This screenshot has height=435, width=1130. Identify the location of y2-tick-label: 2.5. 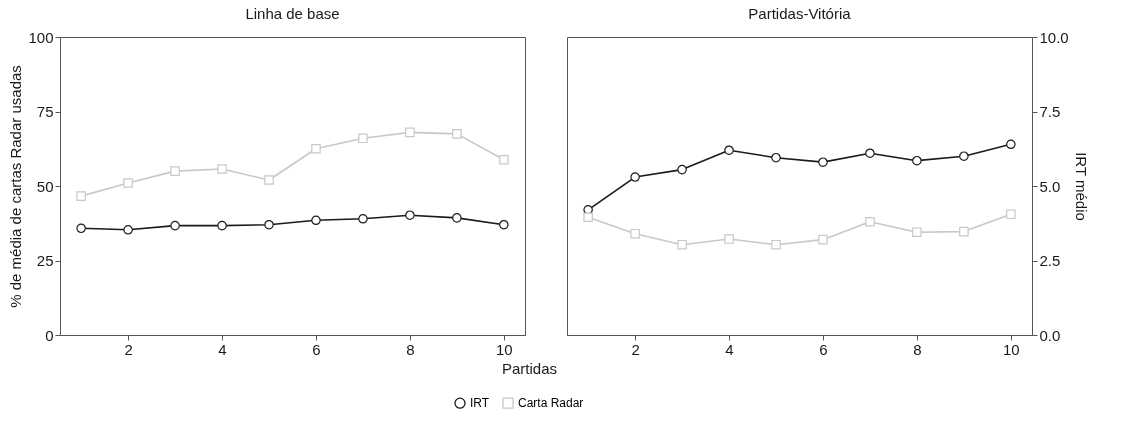
(1050, 260).